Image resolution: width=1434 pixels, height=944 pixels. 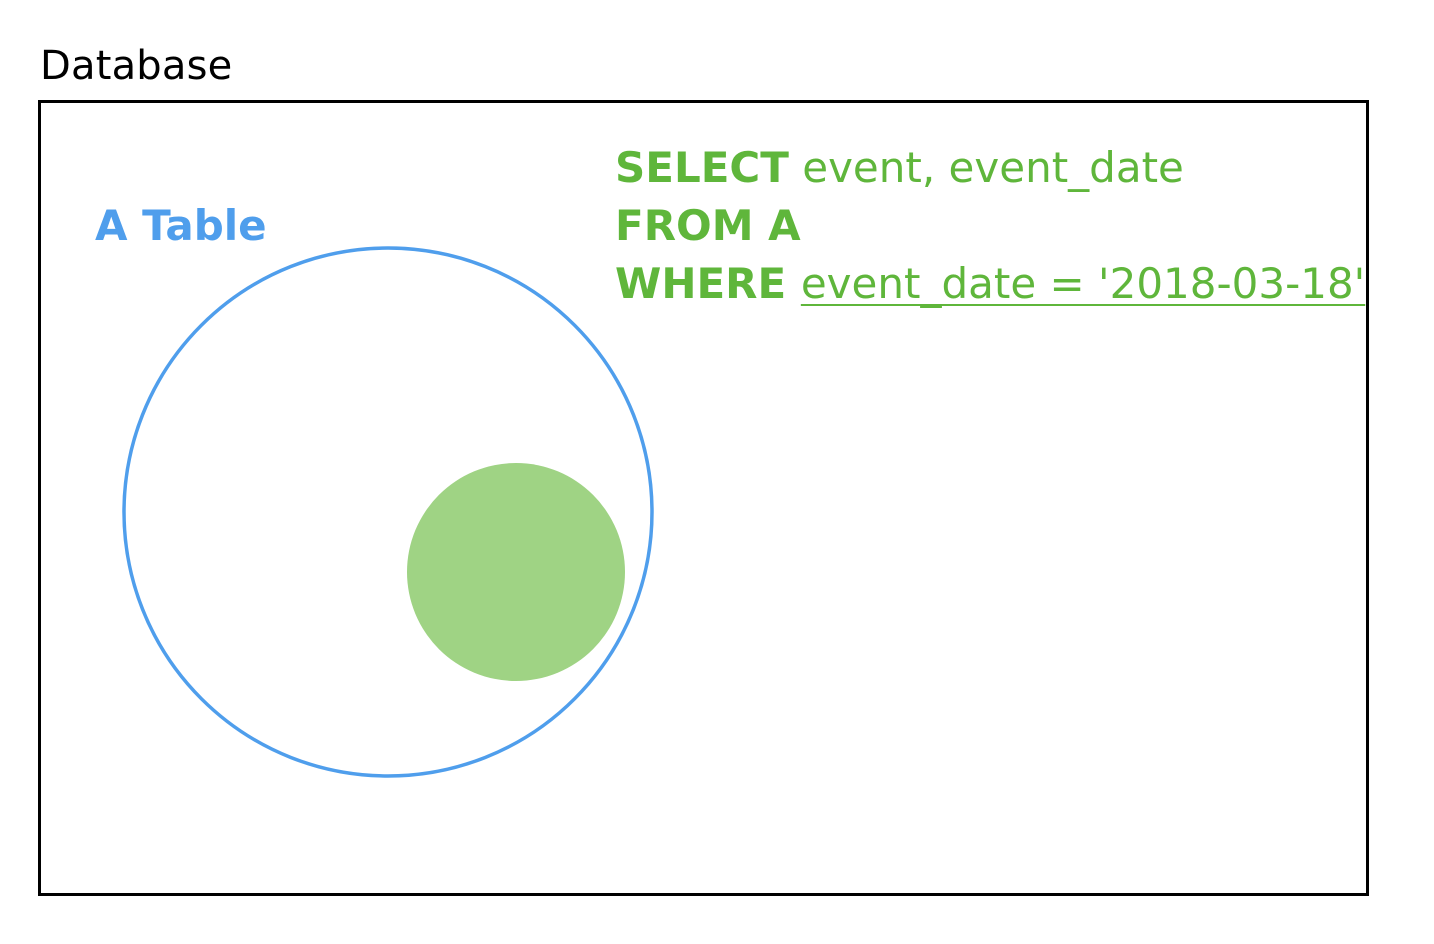 I want to click on database-title: Database, so click(x=136, y=66).